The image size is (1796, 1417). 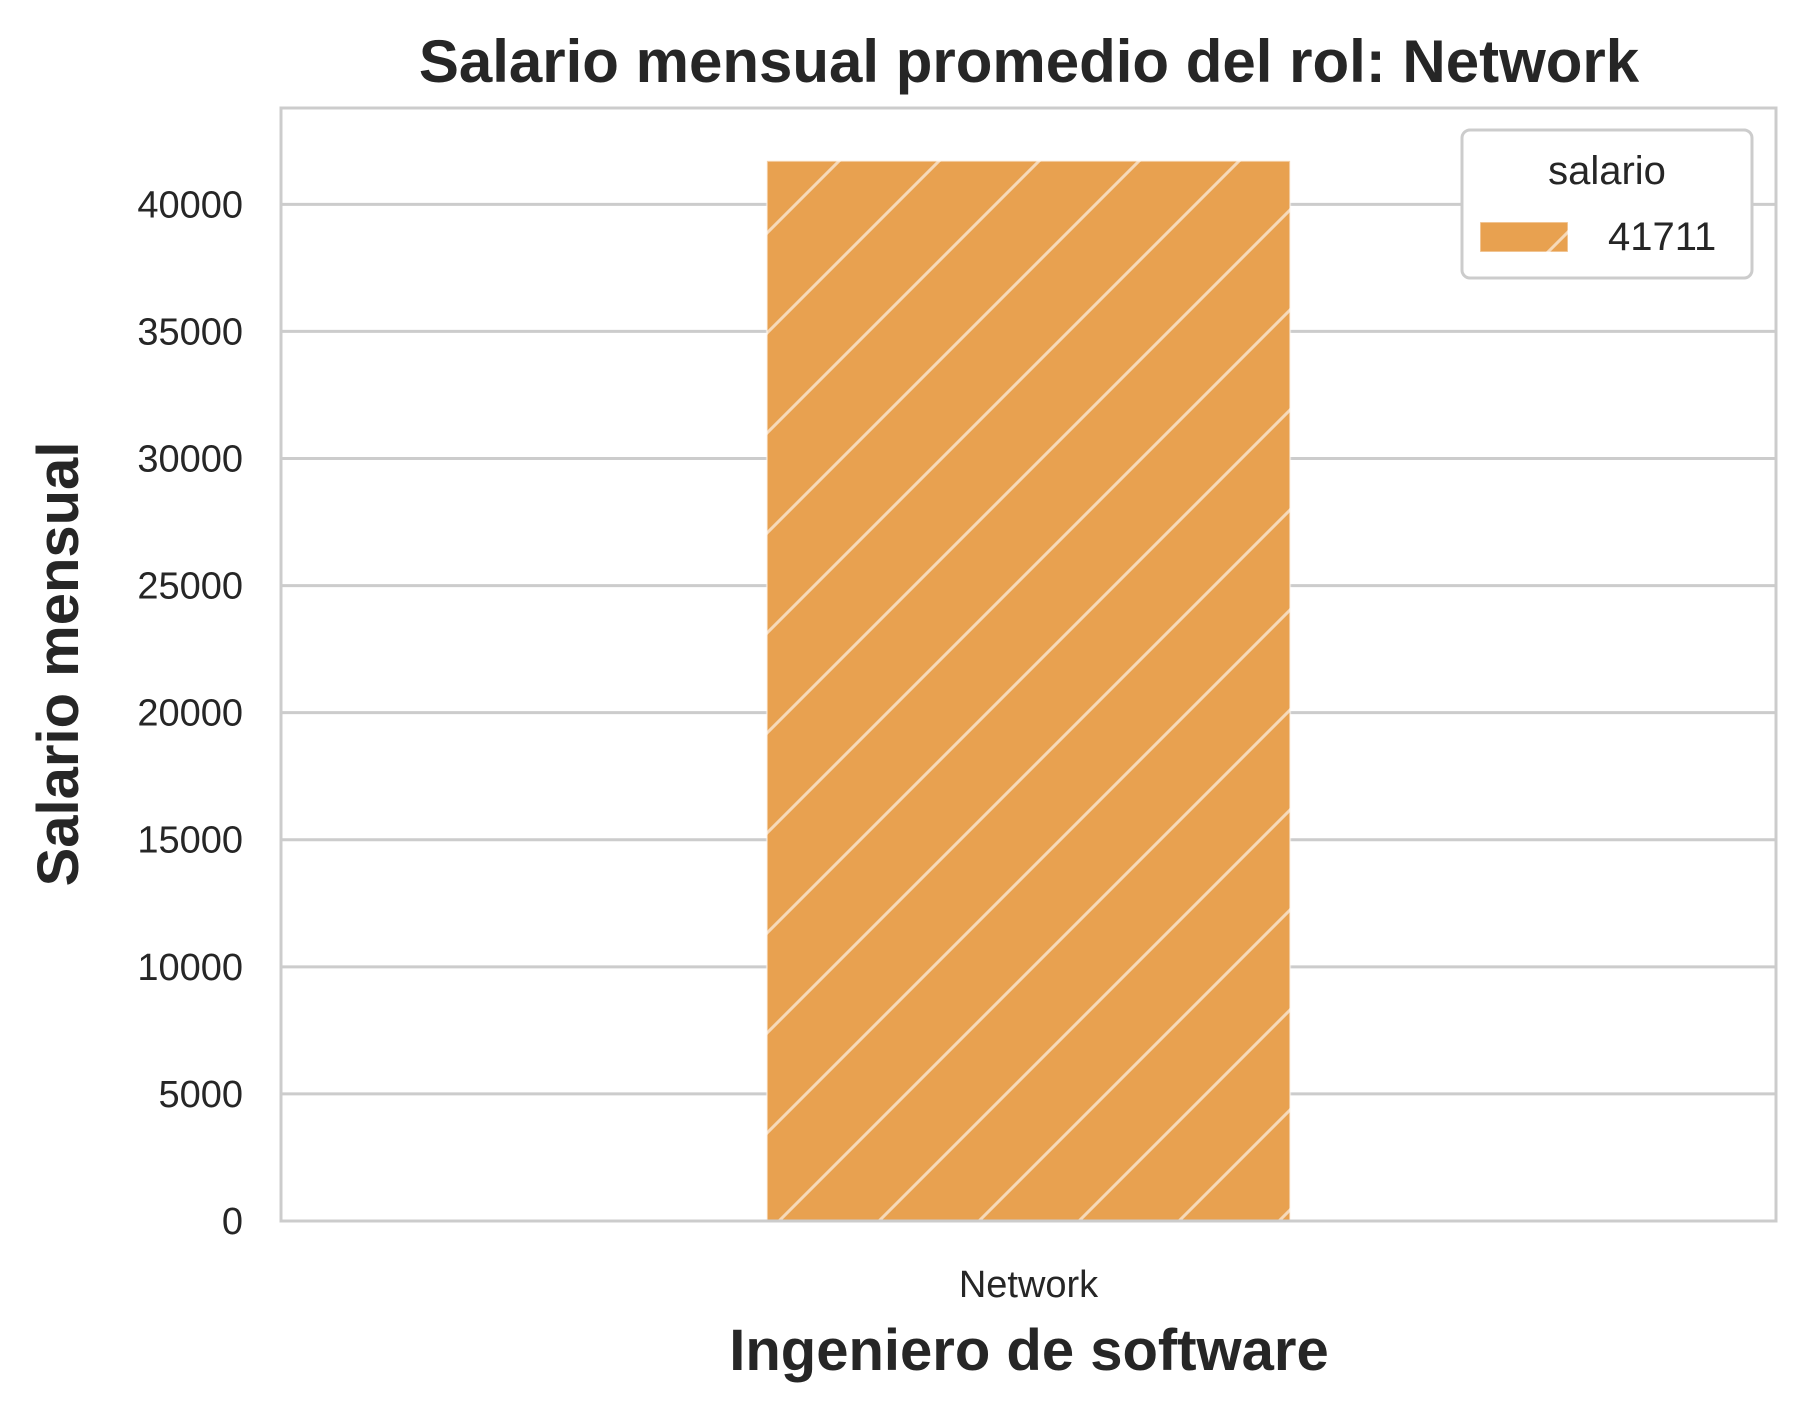 What do you see at coordinates (190, 205) in the screenshot?
I see `y-tick-label: 40000` at bounding box center [190, 205].